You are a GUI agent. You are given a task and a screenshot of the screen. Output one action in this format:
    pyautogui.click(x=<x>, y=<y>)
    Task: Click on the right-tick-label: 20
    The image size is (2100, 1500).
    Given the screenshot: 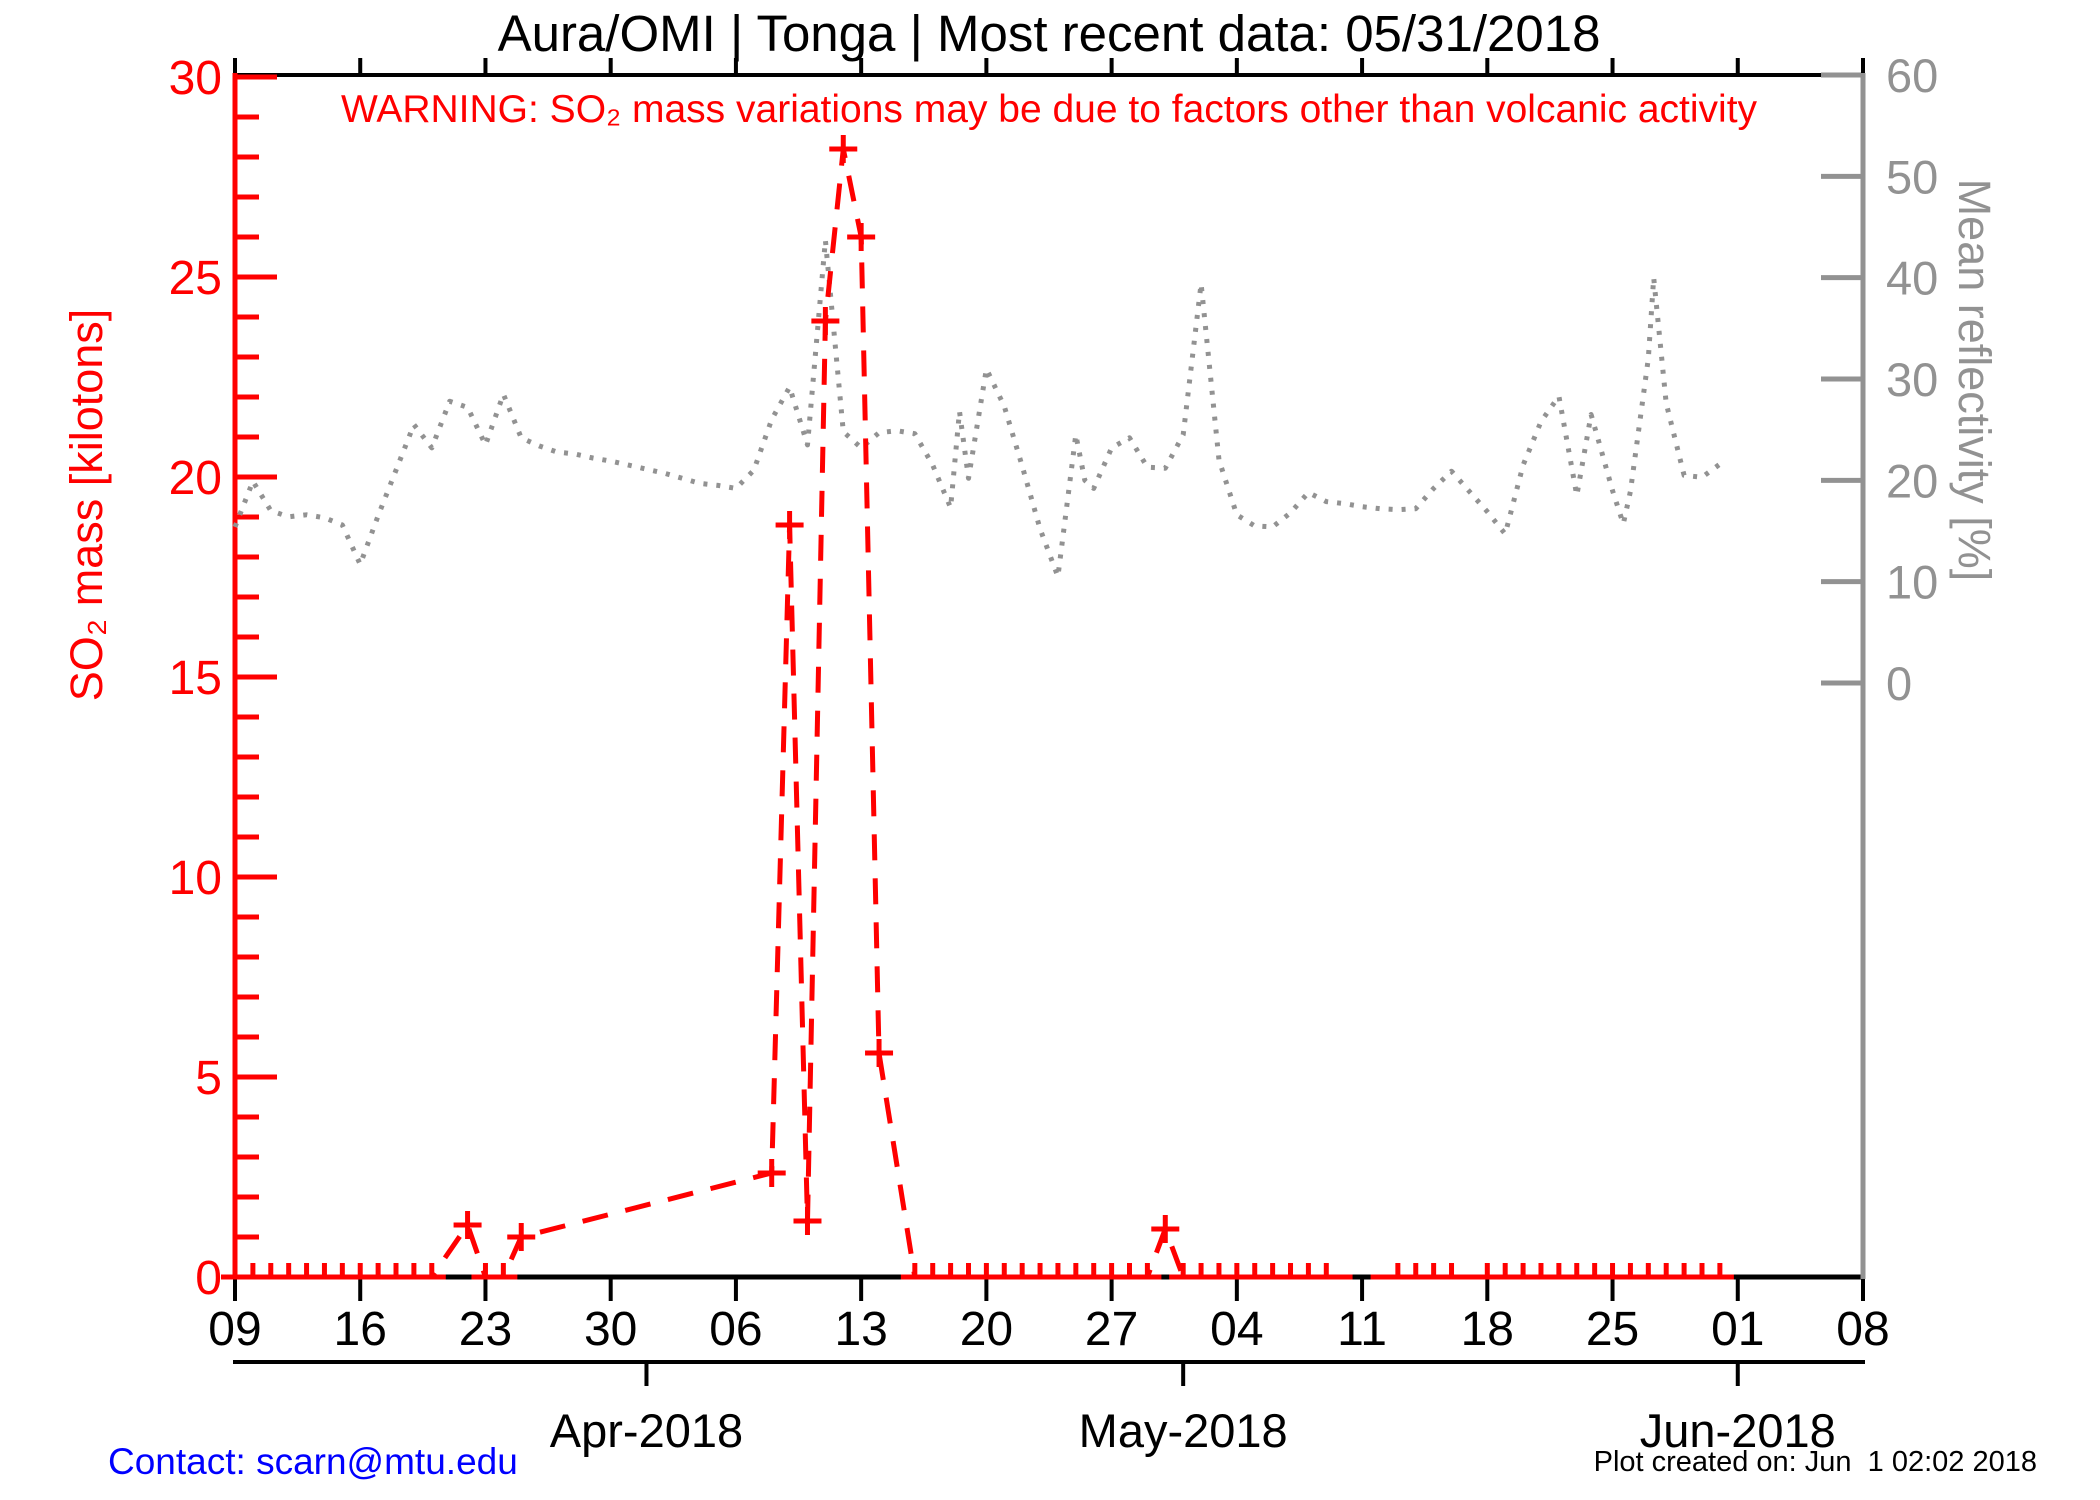 What is the action you would take?
    pyautogui.click(x=1912, y=480)
    